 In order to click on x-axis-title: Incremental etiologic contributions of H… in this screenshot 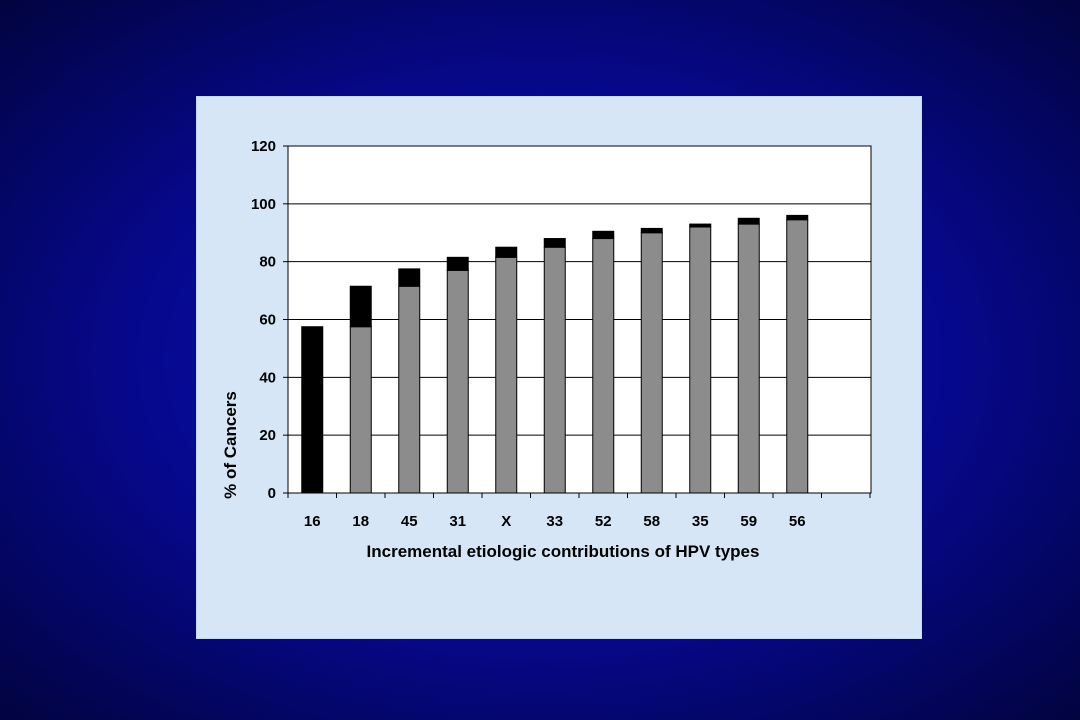, I will do `click(563, 551)`.